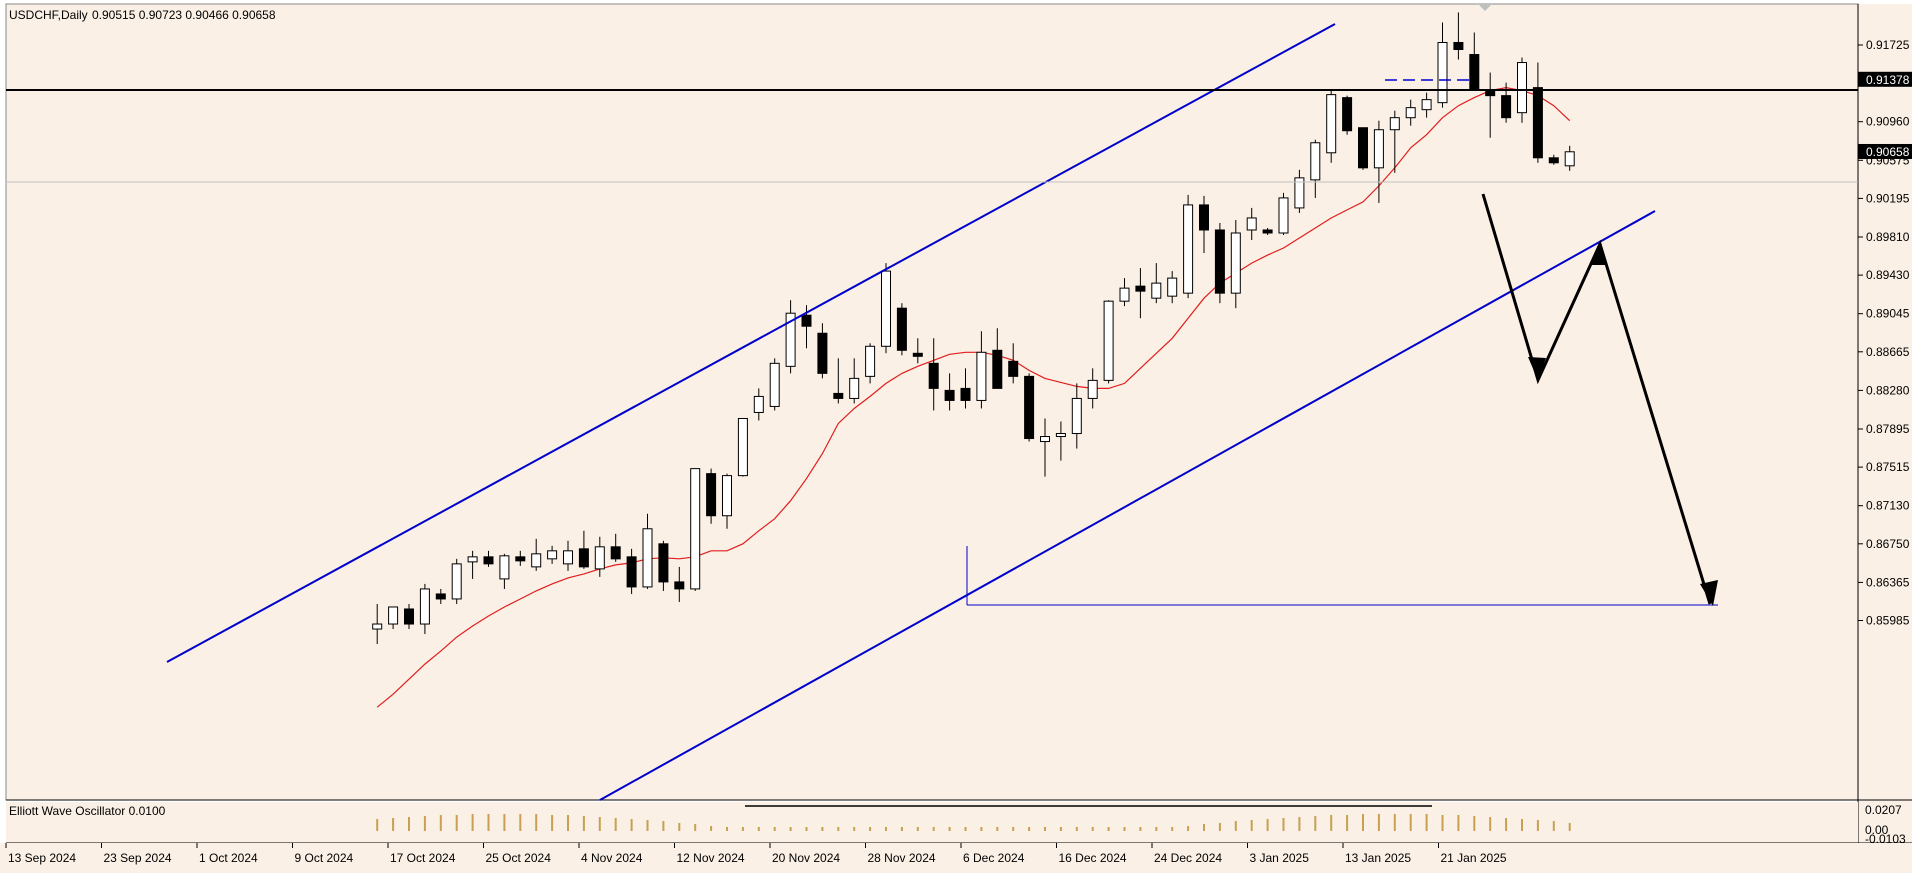 The image size is (1912, 873). I want to click on price-tick-label: 0.91725, so click(1888, 45).